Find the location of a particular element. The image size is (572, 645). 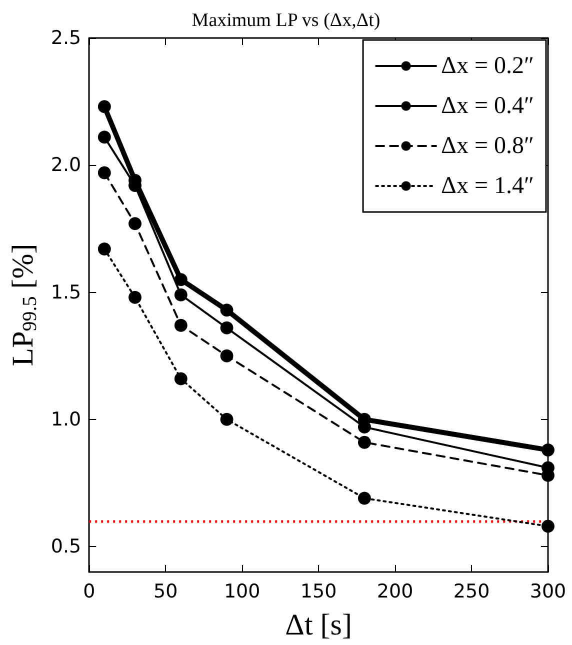

x-tick-label: 150 is located at coordinates (318, 591).